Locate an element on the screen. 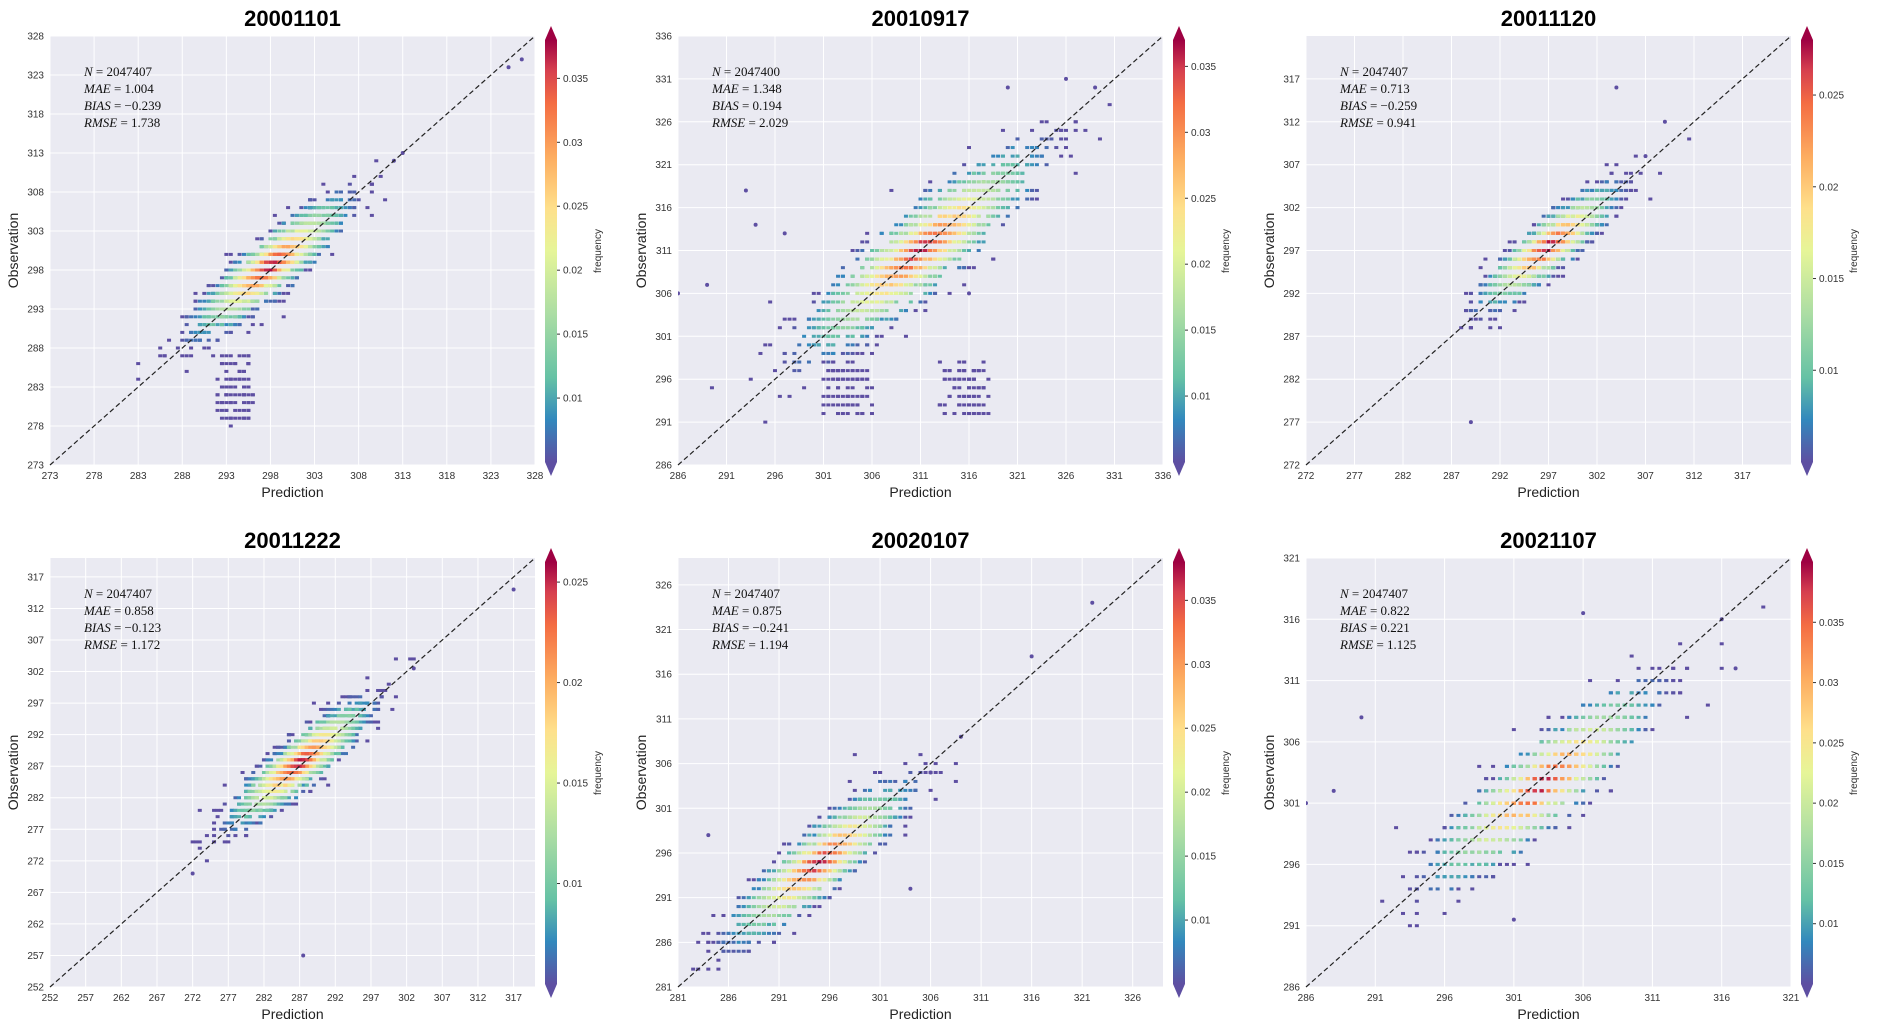  x-tick-label: 272 is located at coordinates (1306, 476).